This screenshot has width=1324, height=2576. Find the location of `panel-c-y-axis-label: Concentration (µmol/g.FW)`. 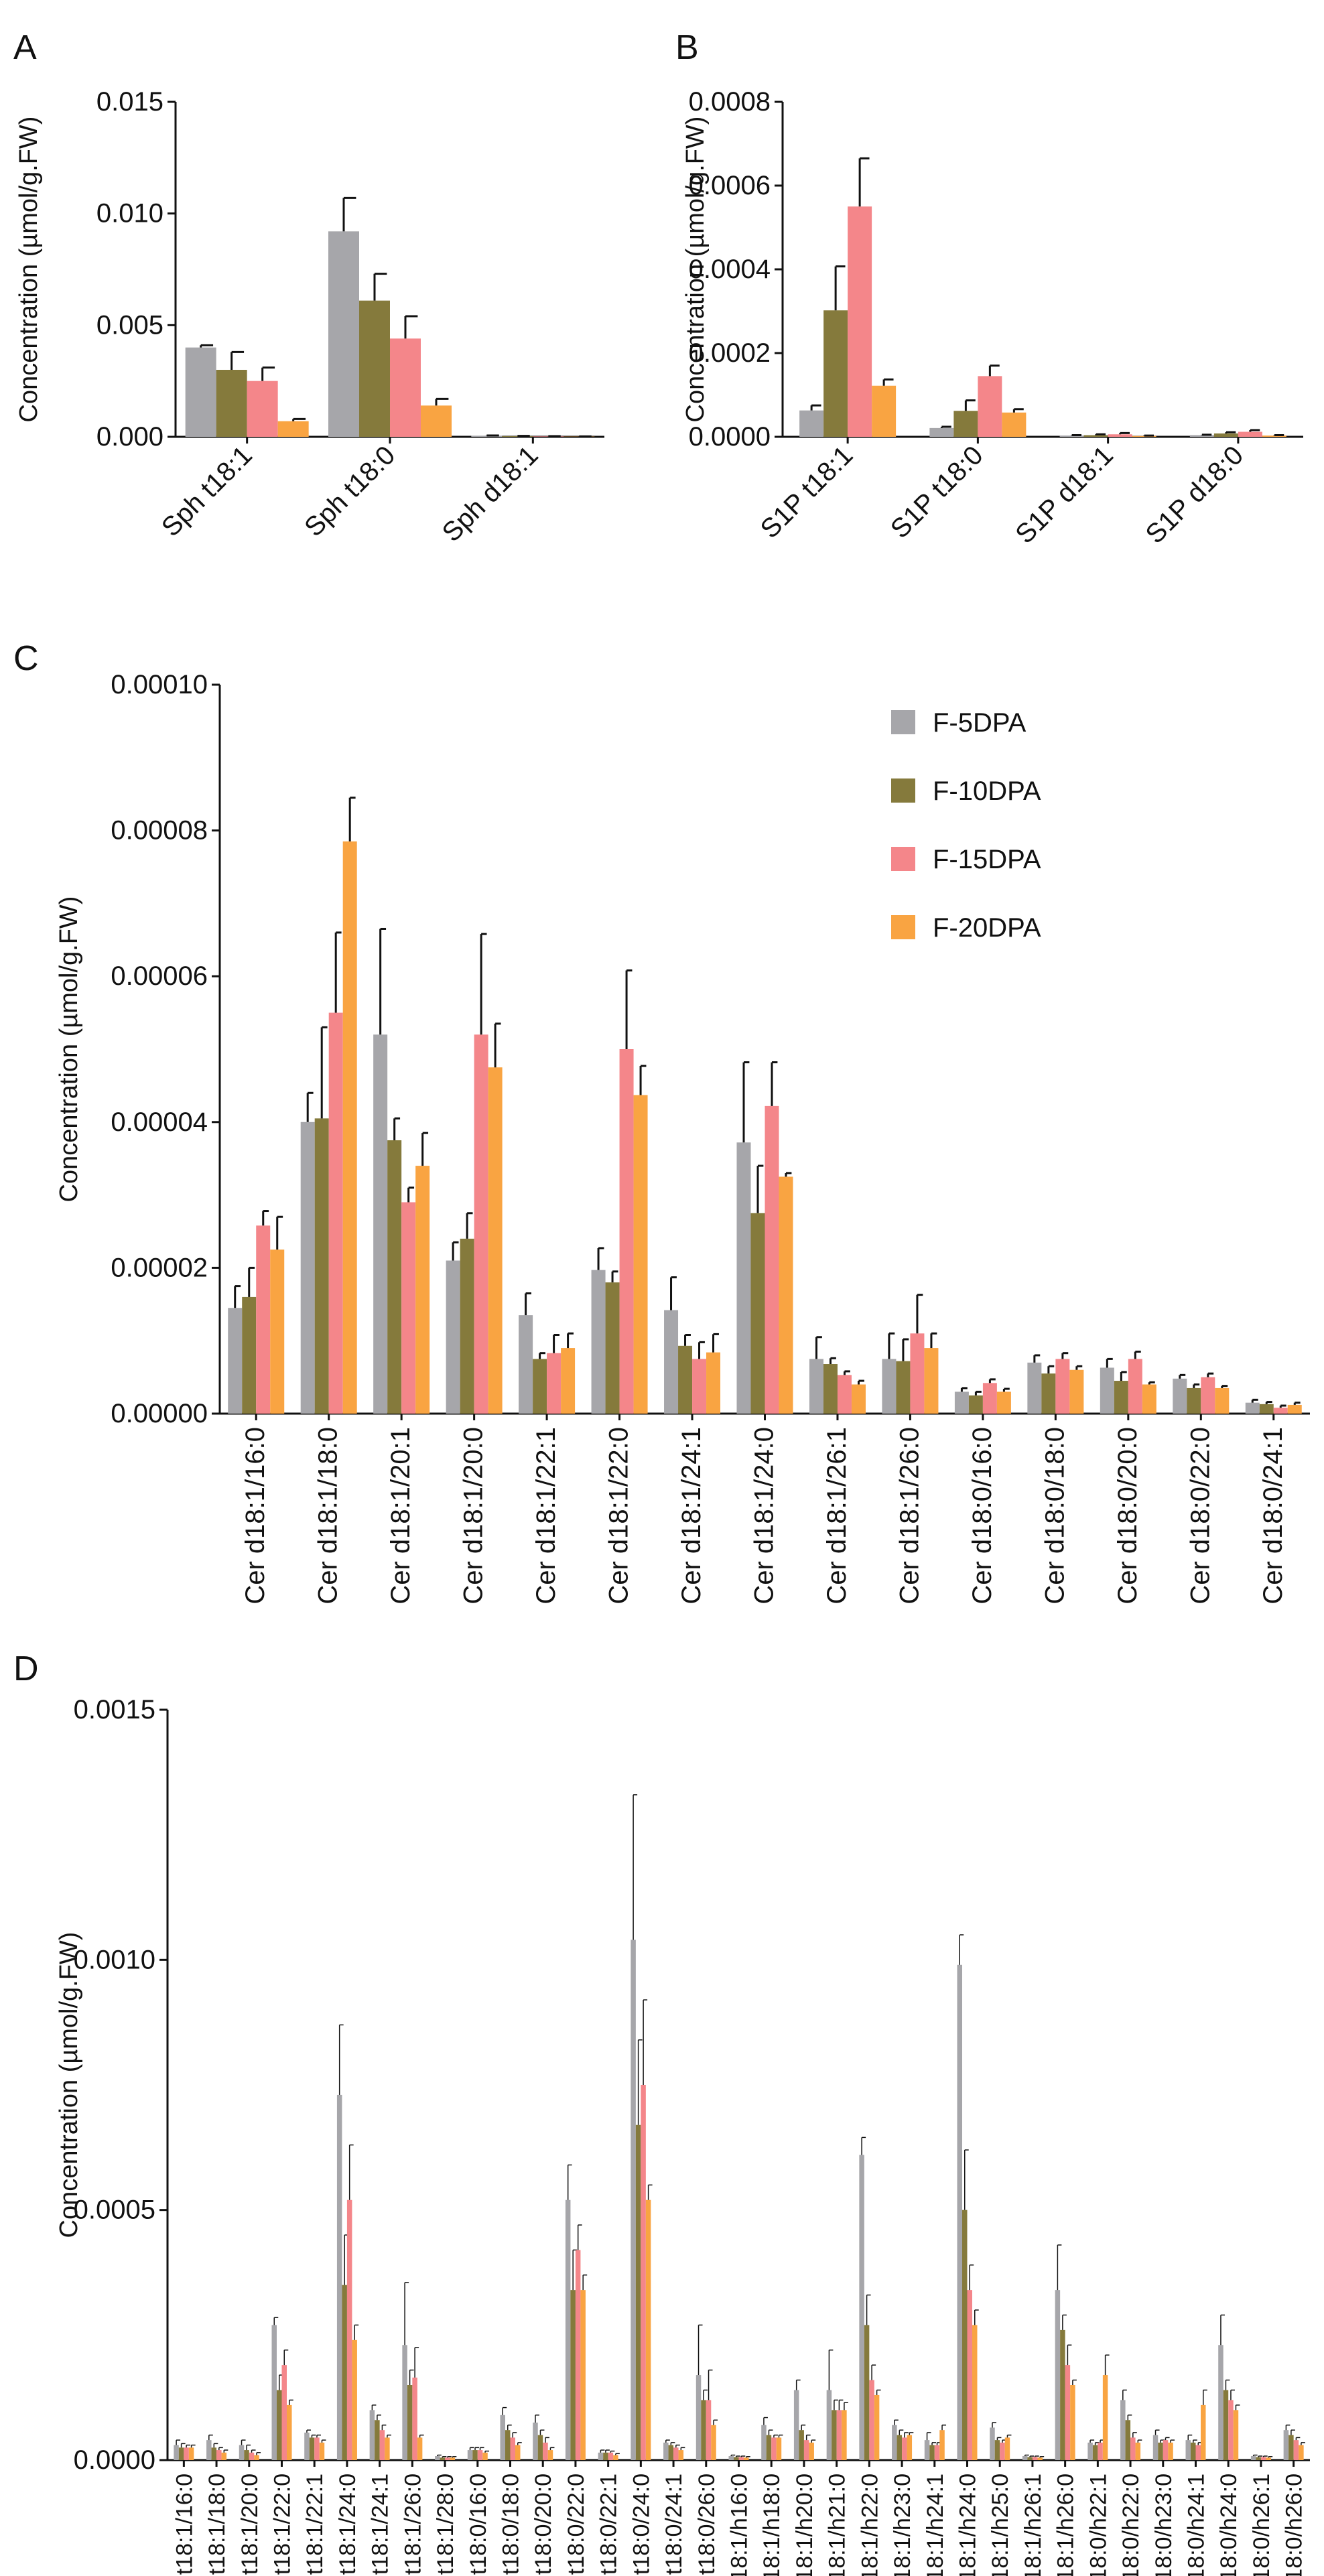

panel-c-y-axis-label: Concentration (µmol/g.FW) is located at coordinates (69, 1049).